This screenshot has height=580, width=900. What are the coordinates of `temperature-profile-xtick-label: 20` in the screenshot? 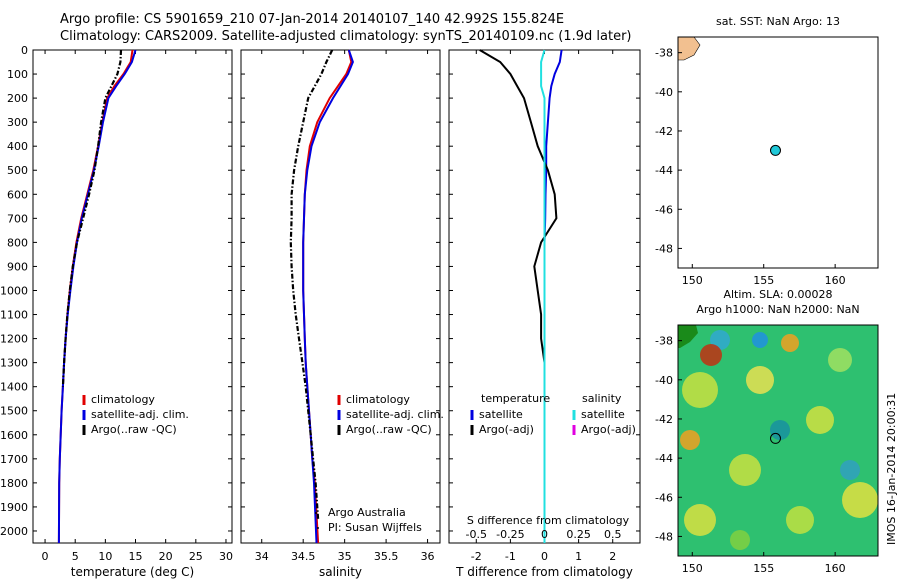 It's located at (166, 556).